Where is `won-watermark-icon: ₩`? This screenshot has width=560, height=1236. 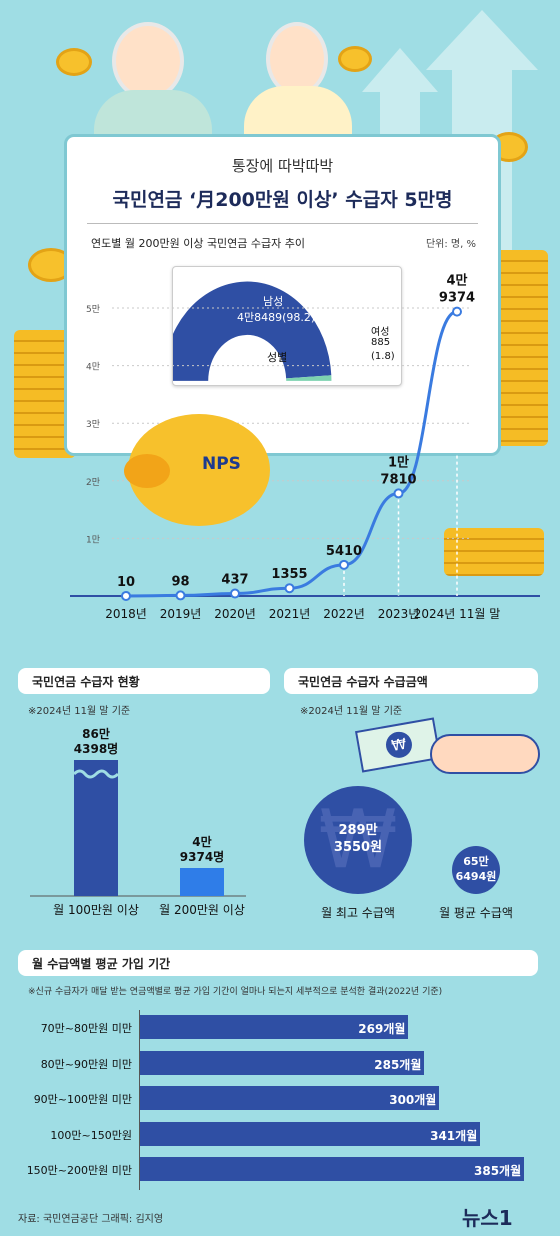
won-watermark-icon: ₩ is located at coordinates (358, 839).